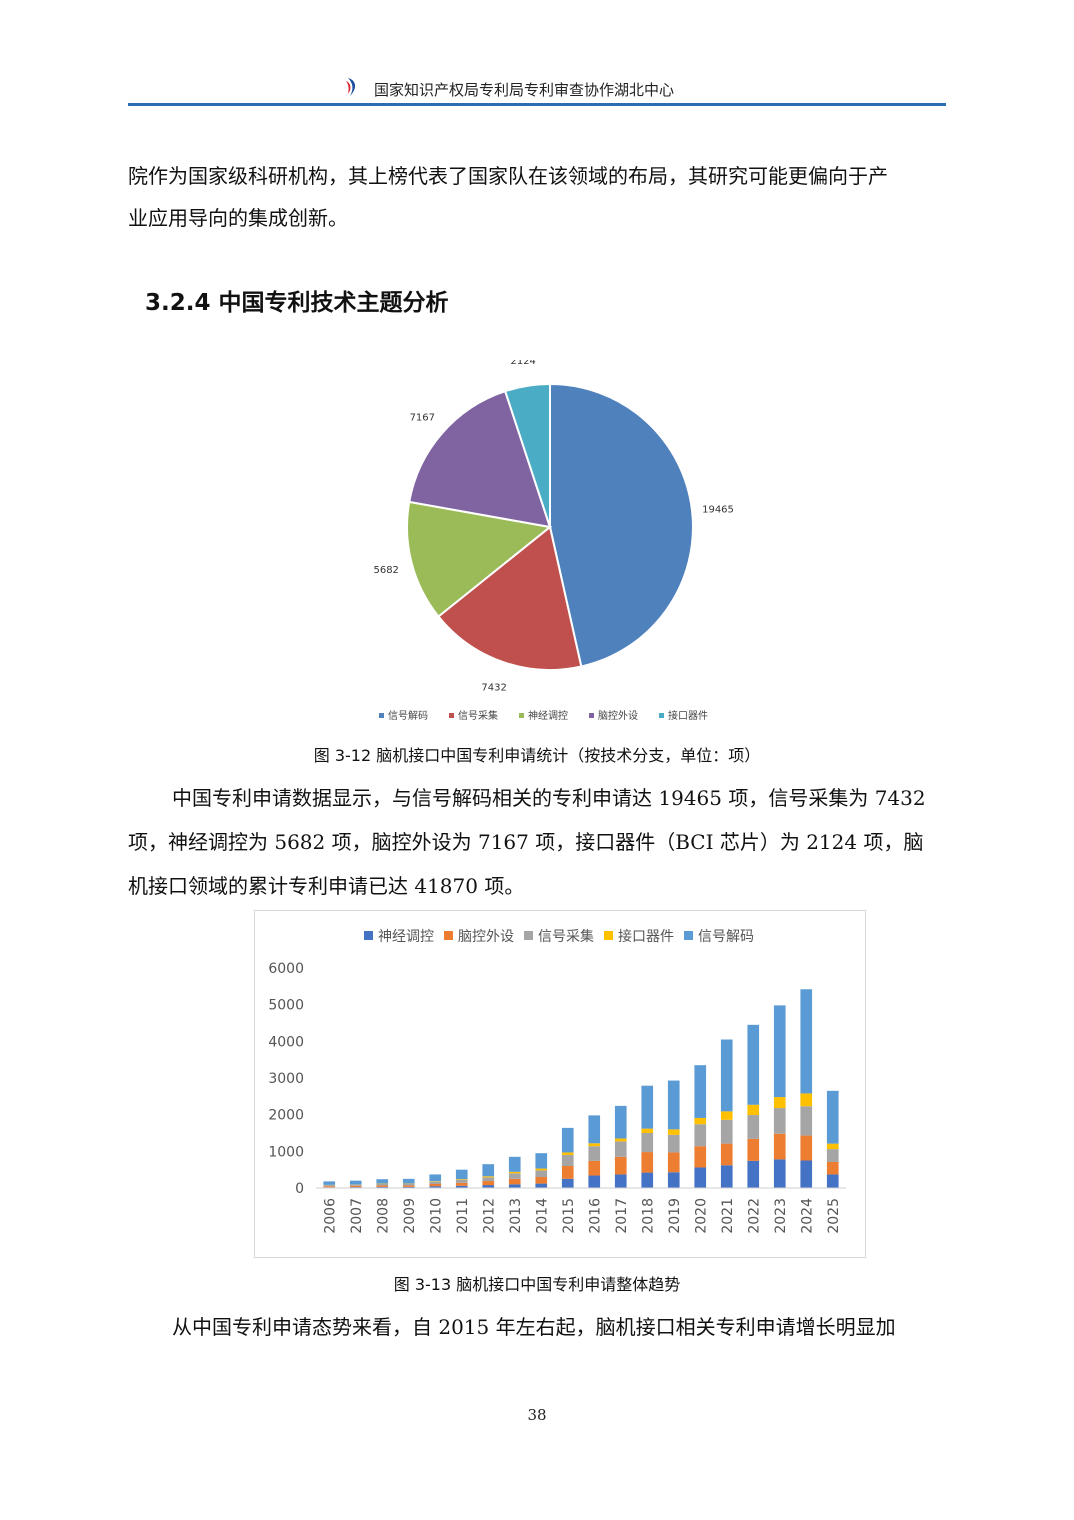  What do you see at coordinates (537, 104) in the screenshot?
I see `header-divider` at bounding box center [537, 104].